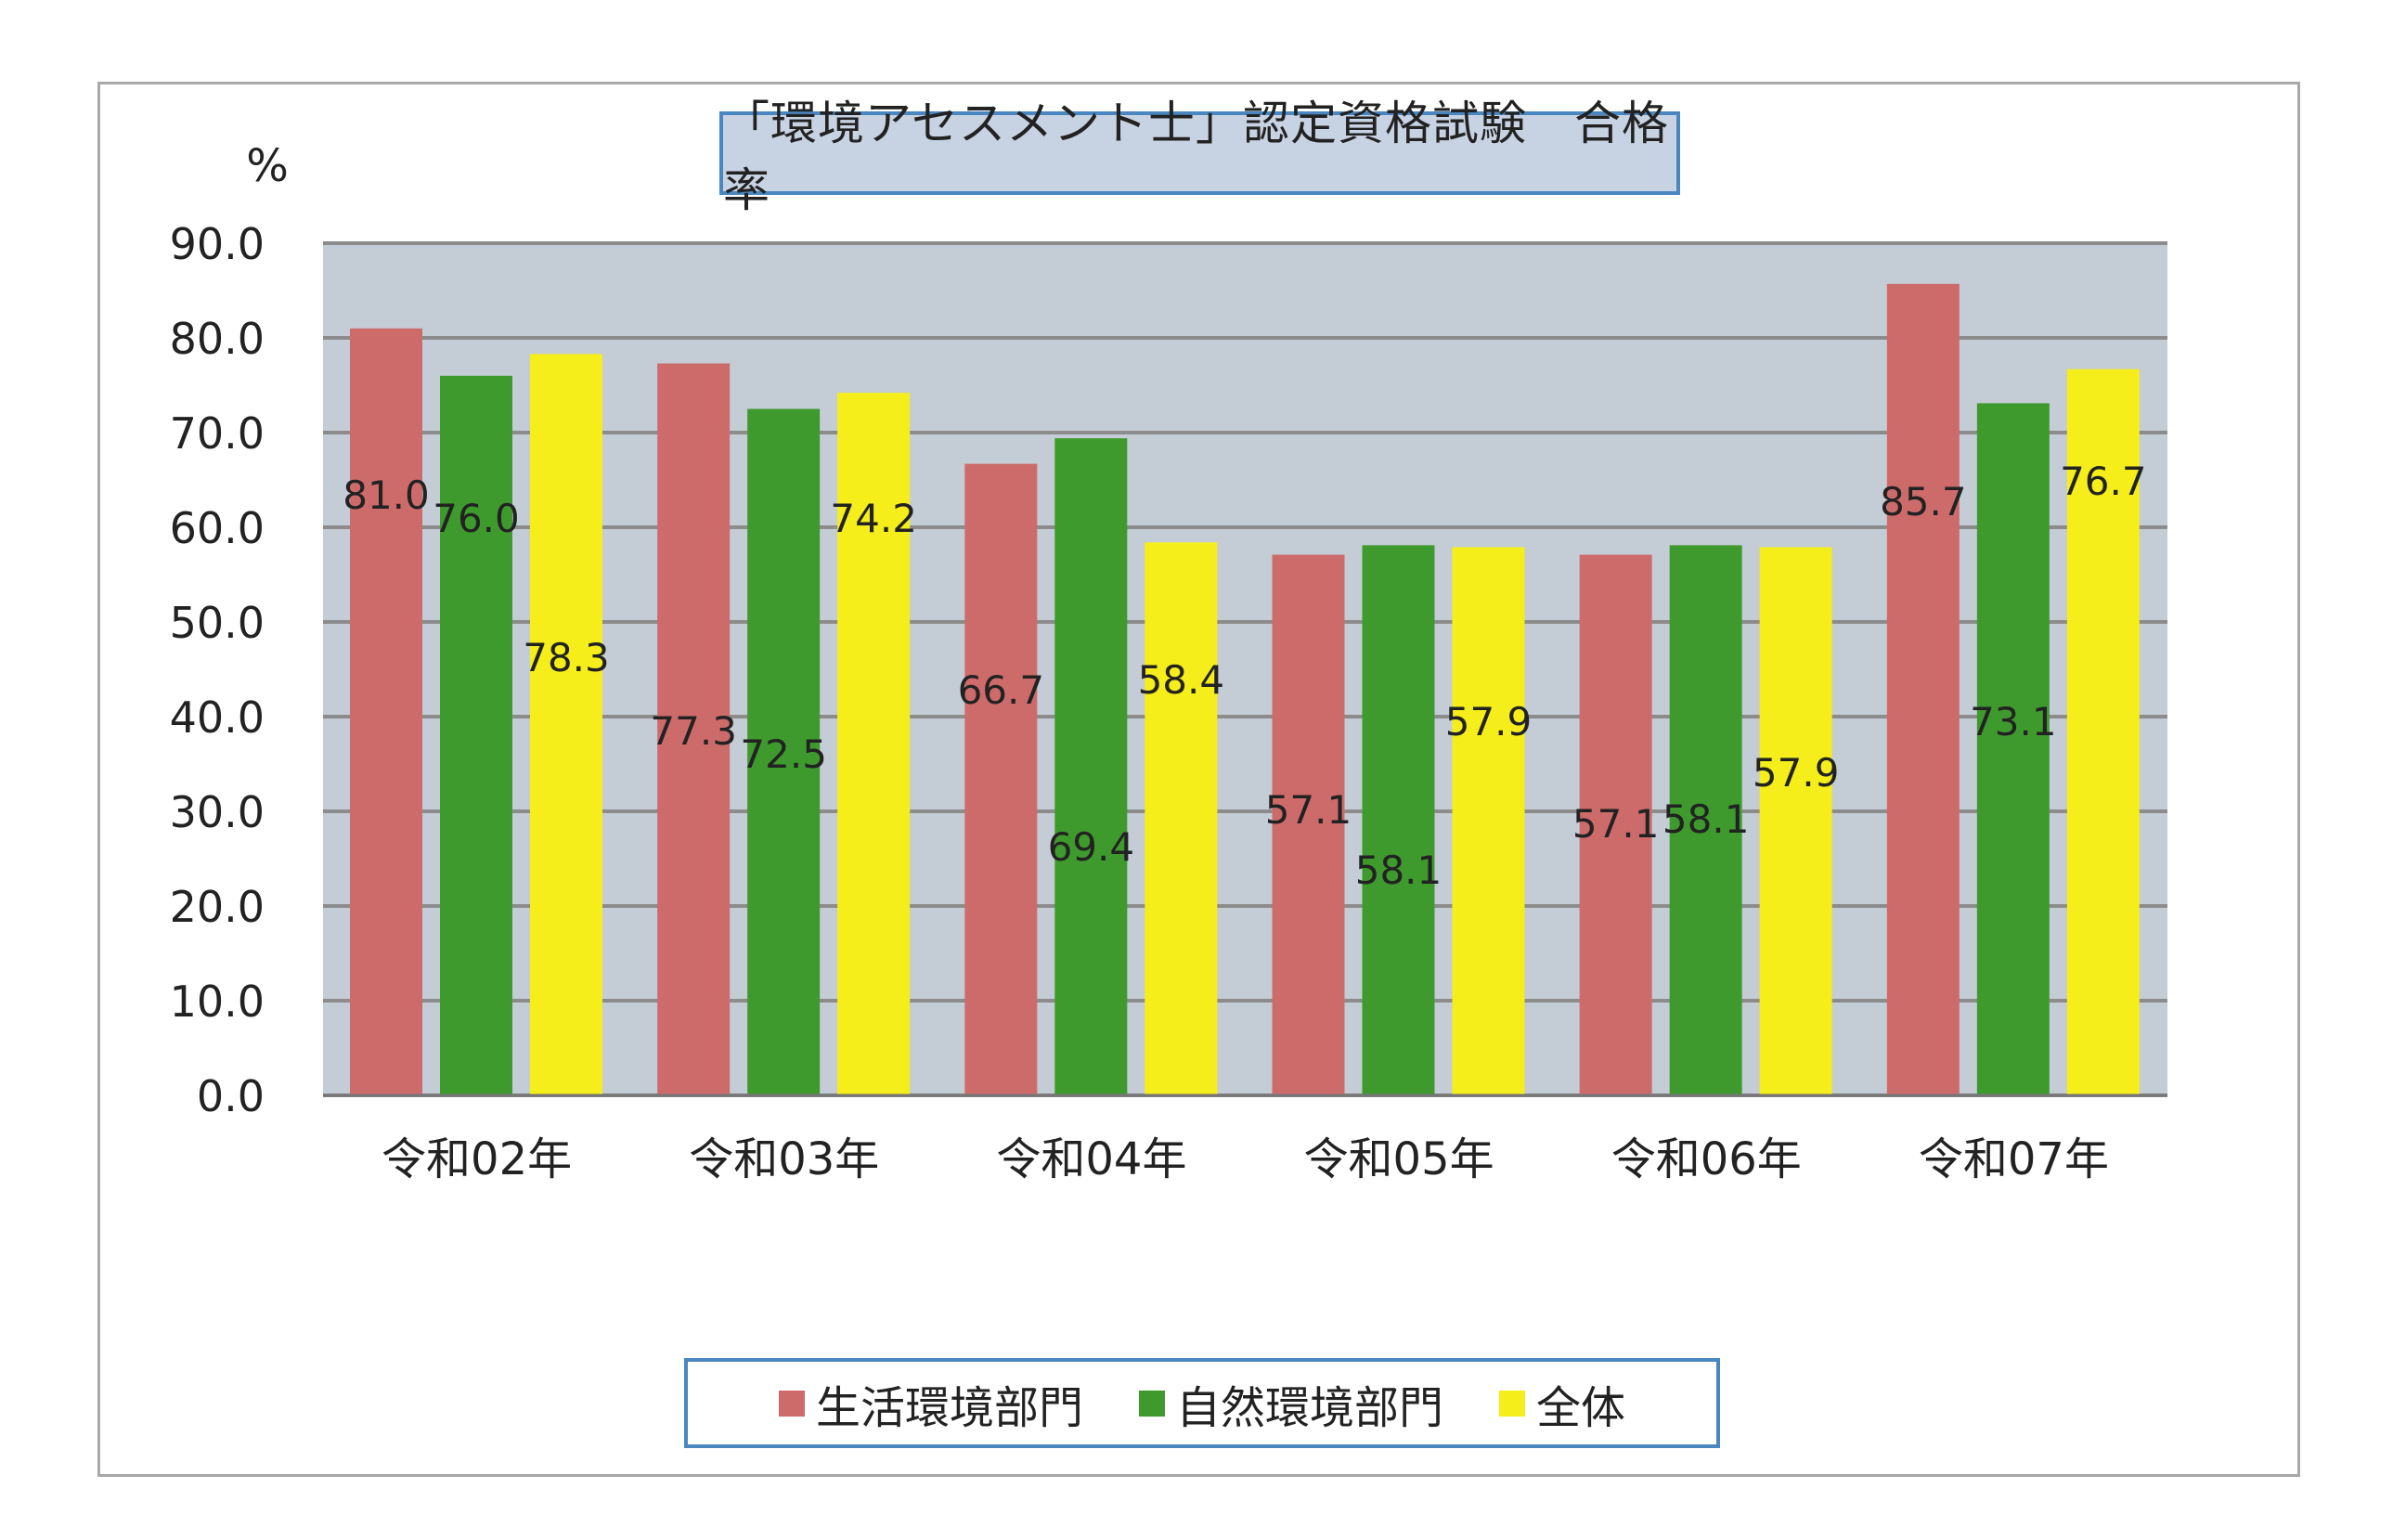 This screenshot has width=2406, height=1540. What do you see at coordinates (217, 434) in the screenshot?
I see `y-tick-label: 70.0` at bounding box center [217, 434].